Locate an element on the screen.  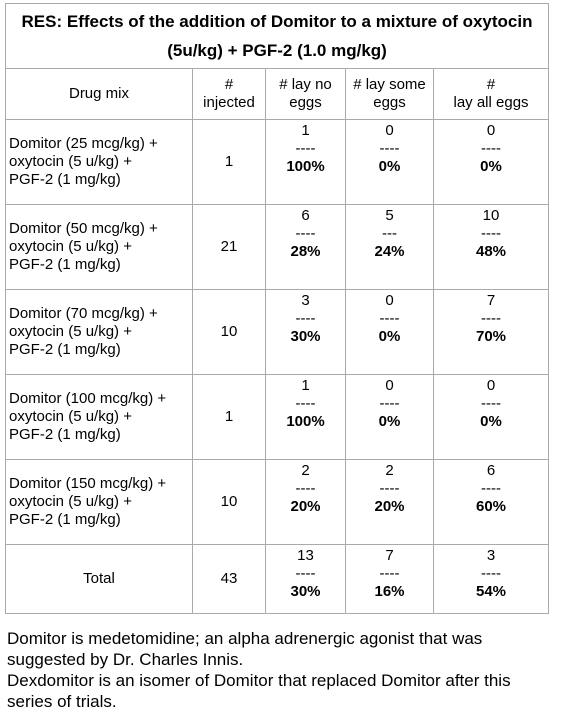
outcome-cell: 5 --- 24% is located at coordinates (389, 247).